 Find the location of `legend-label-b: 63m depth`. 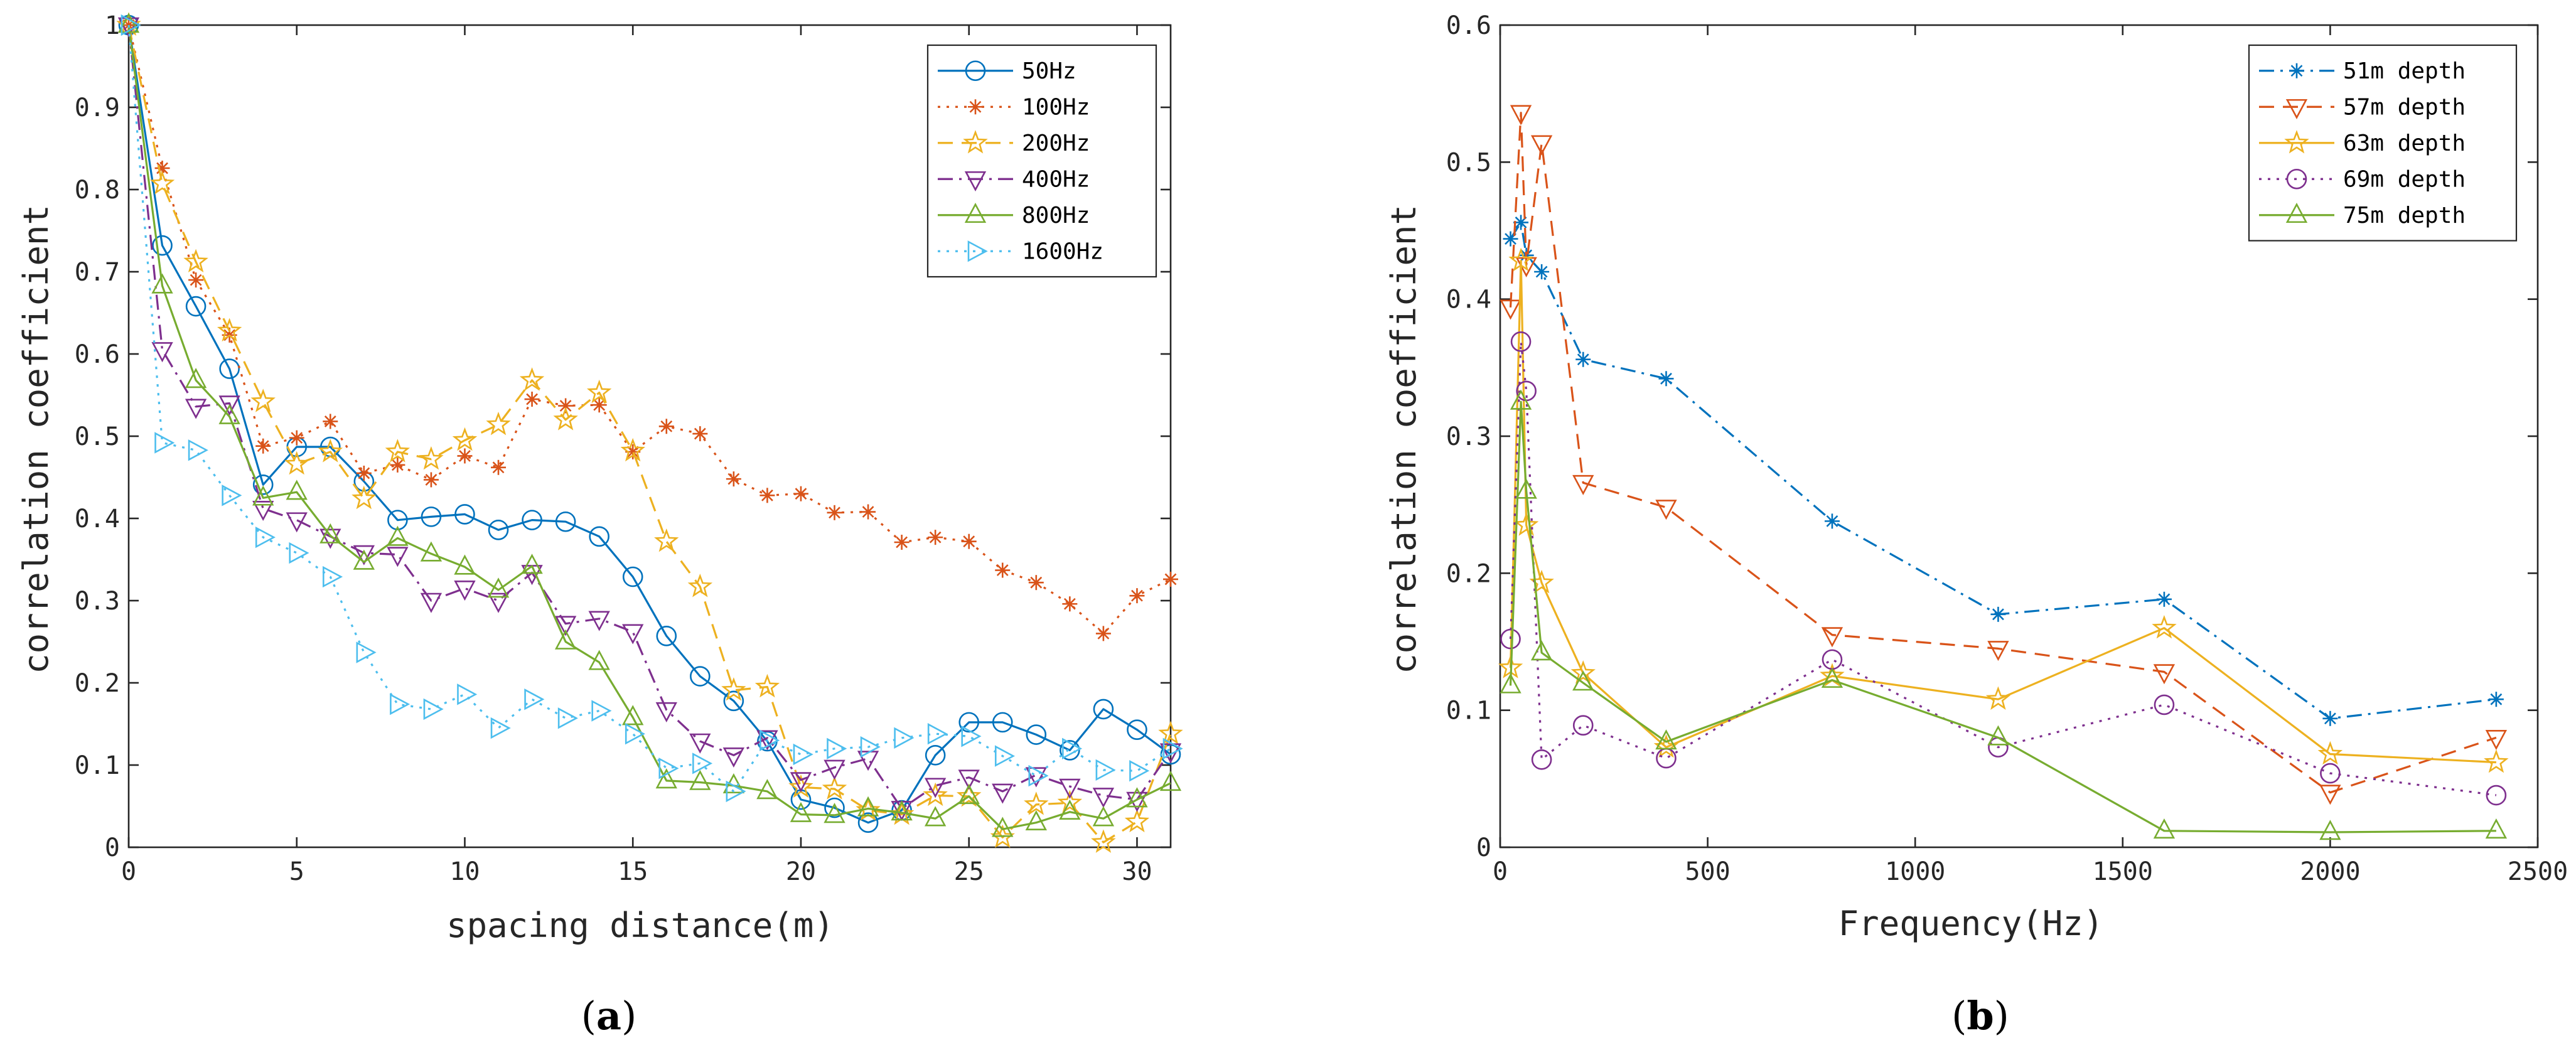

legend-label-b: 63m depth is located at coordinates (2404, 143).